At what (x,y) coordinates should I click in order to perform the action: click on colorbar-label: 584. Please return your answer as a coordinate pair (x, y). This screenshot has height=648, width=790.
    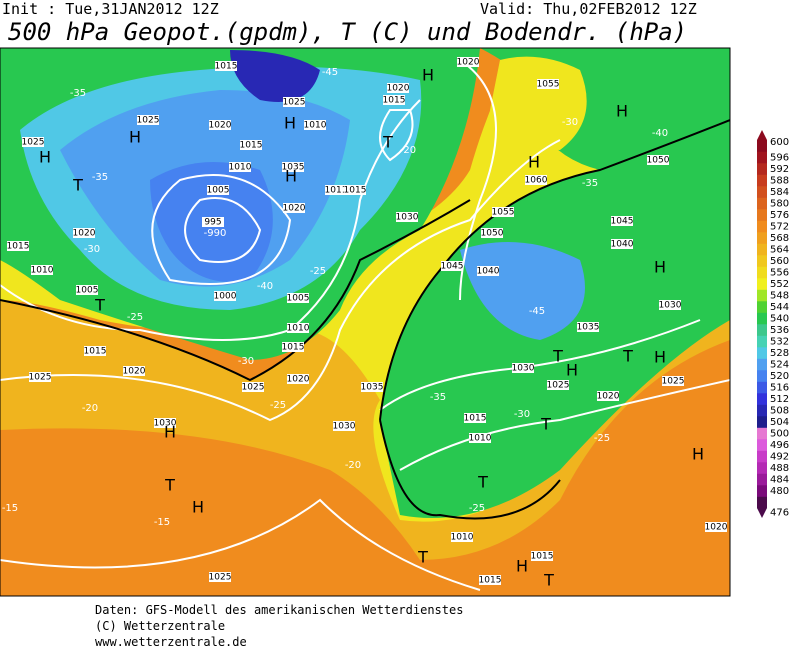
    Looking at the image, I should click on (779, 192).